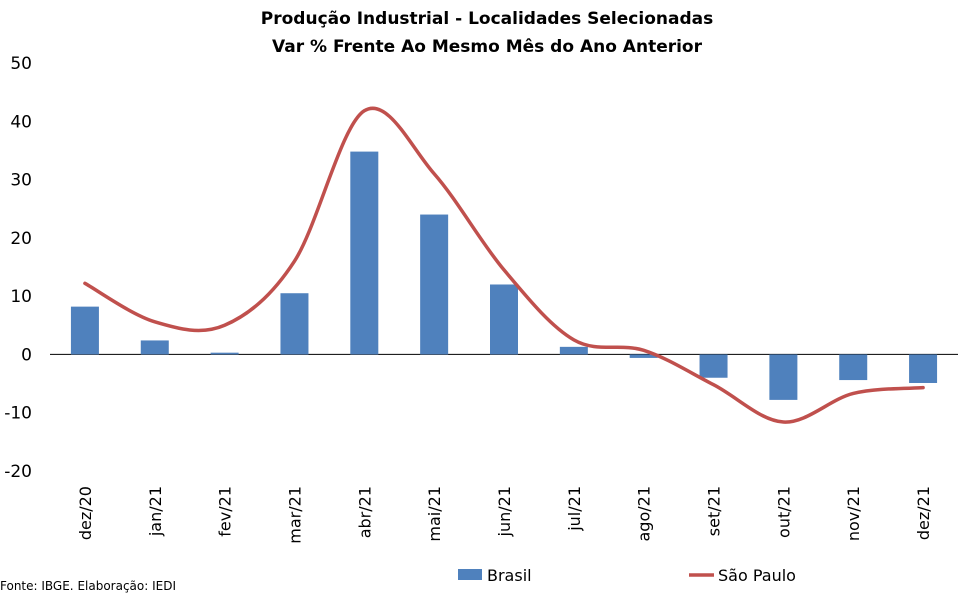 This screenshot has width=959, height=594. I want to click on legend-swatch-brasil, so click(470, 574).